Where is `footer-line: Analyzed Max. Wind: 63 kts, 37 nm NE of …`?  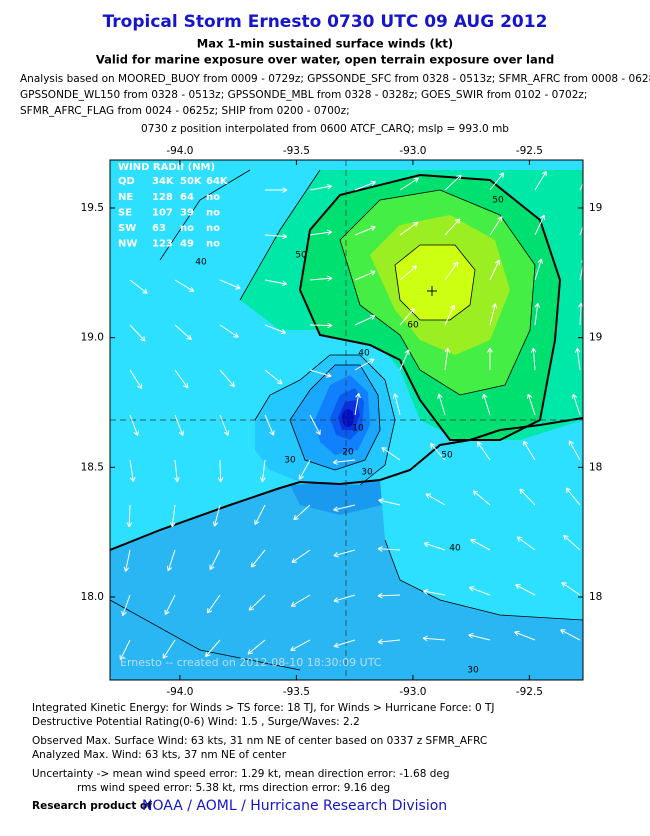 footer-line: Analyzed Max. Wind: 63 kts, 37 nm NE of … is located at coordinates (159, 755).